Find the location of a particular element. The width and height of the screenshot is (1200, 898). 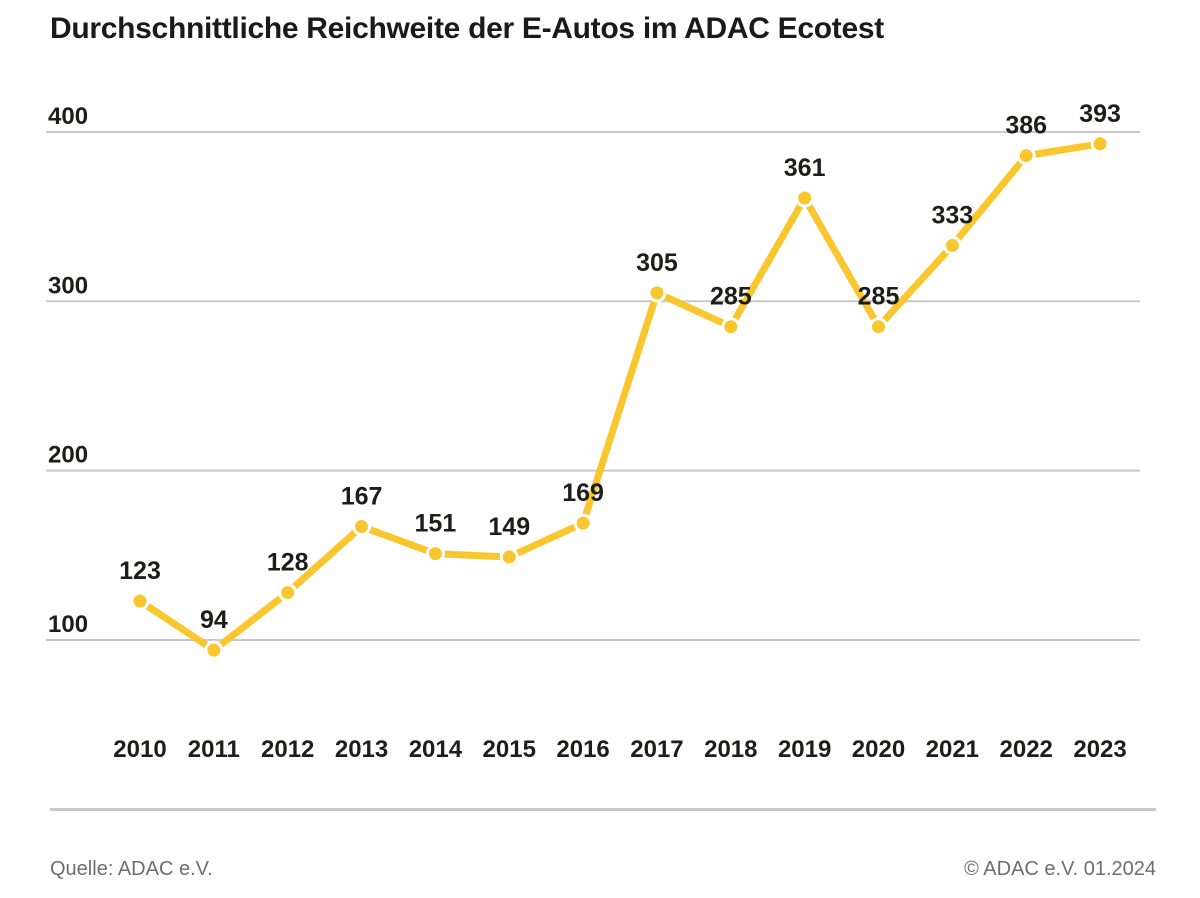

x-tick-label: 2017 is located at coordinates (656, 749).